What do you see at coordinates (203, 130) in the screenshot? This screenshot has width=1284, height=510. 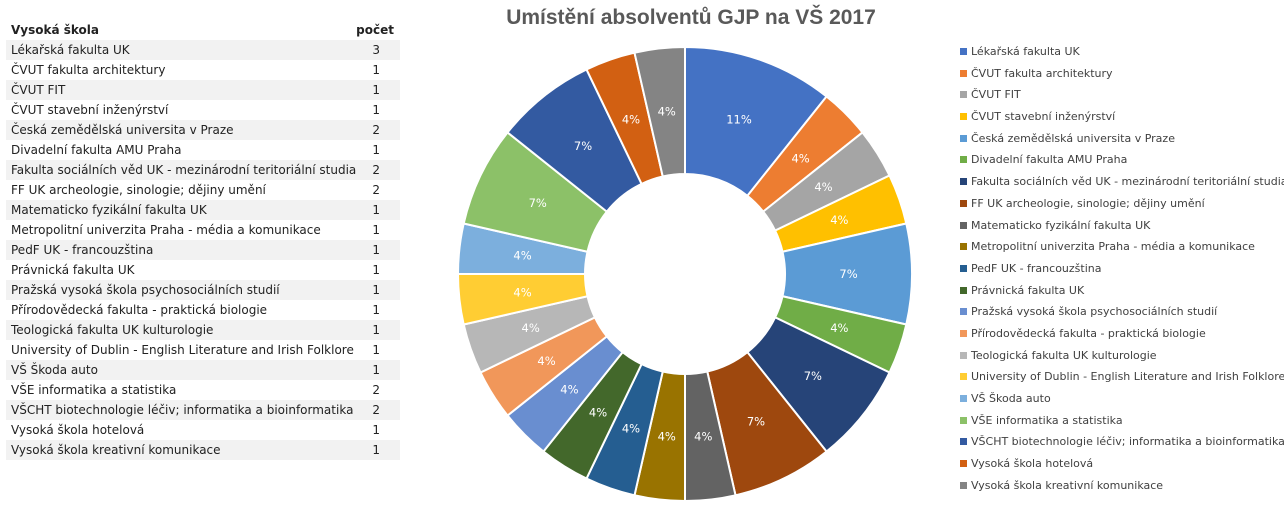 I see `table-row: Česká zemědělská universita v Praze 2` at bounding box center [203, 130].